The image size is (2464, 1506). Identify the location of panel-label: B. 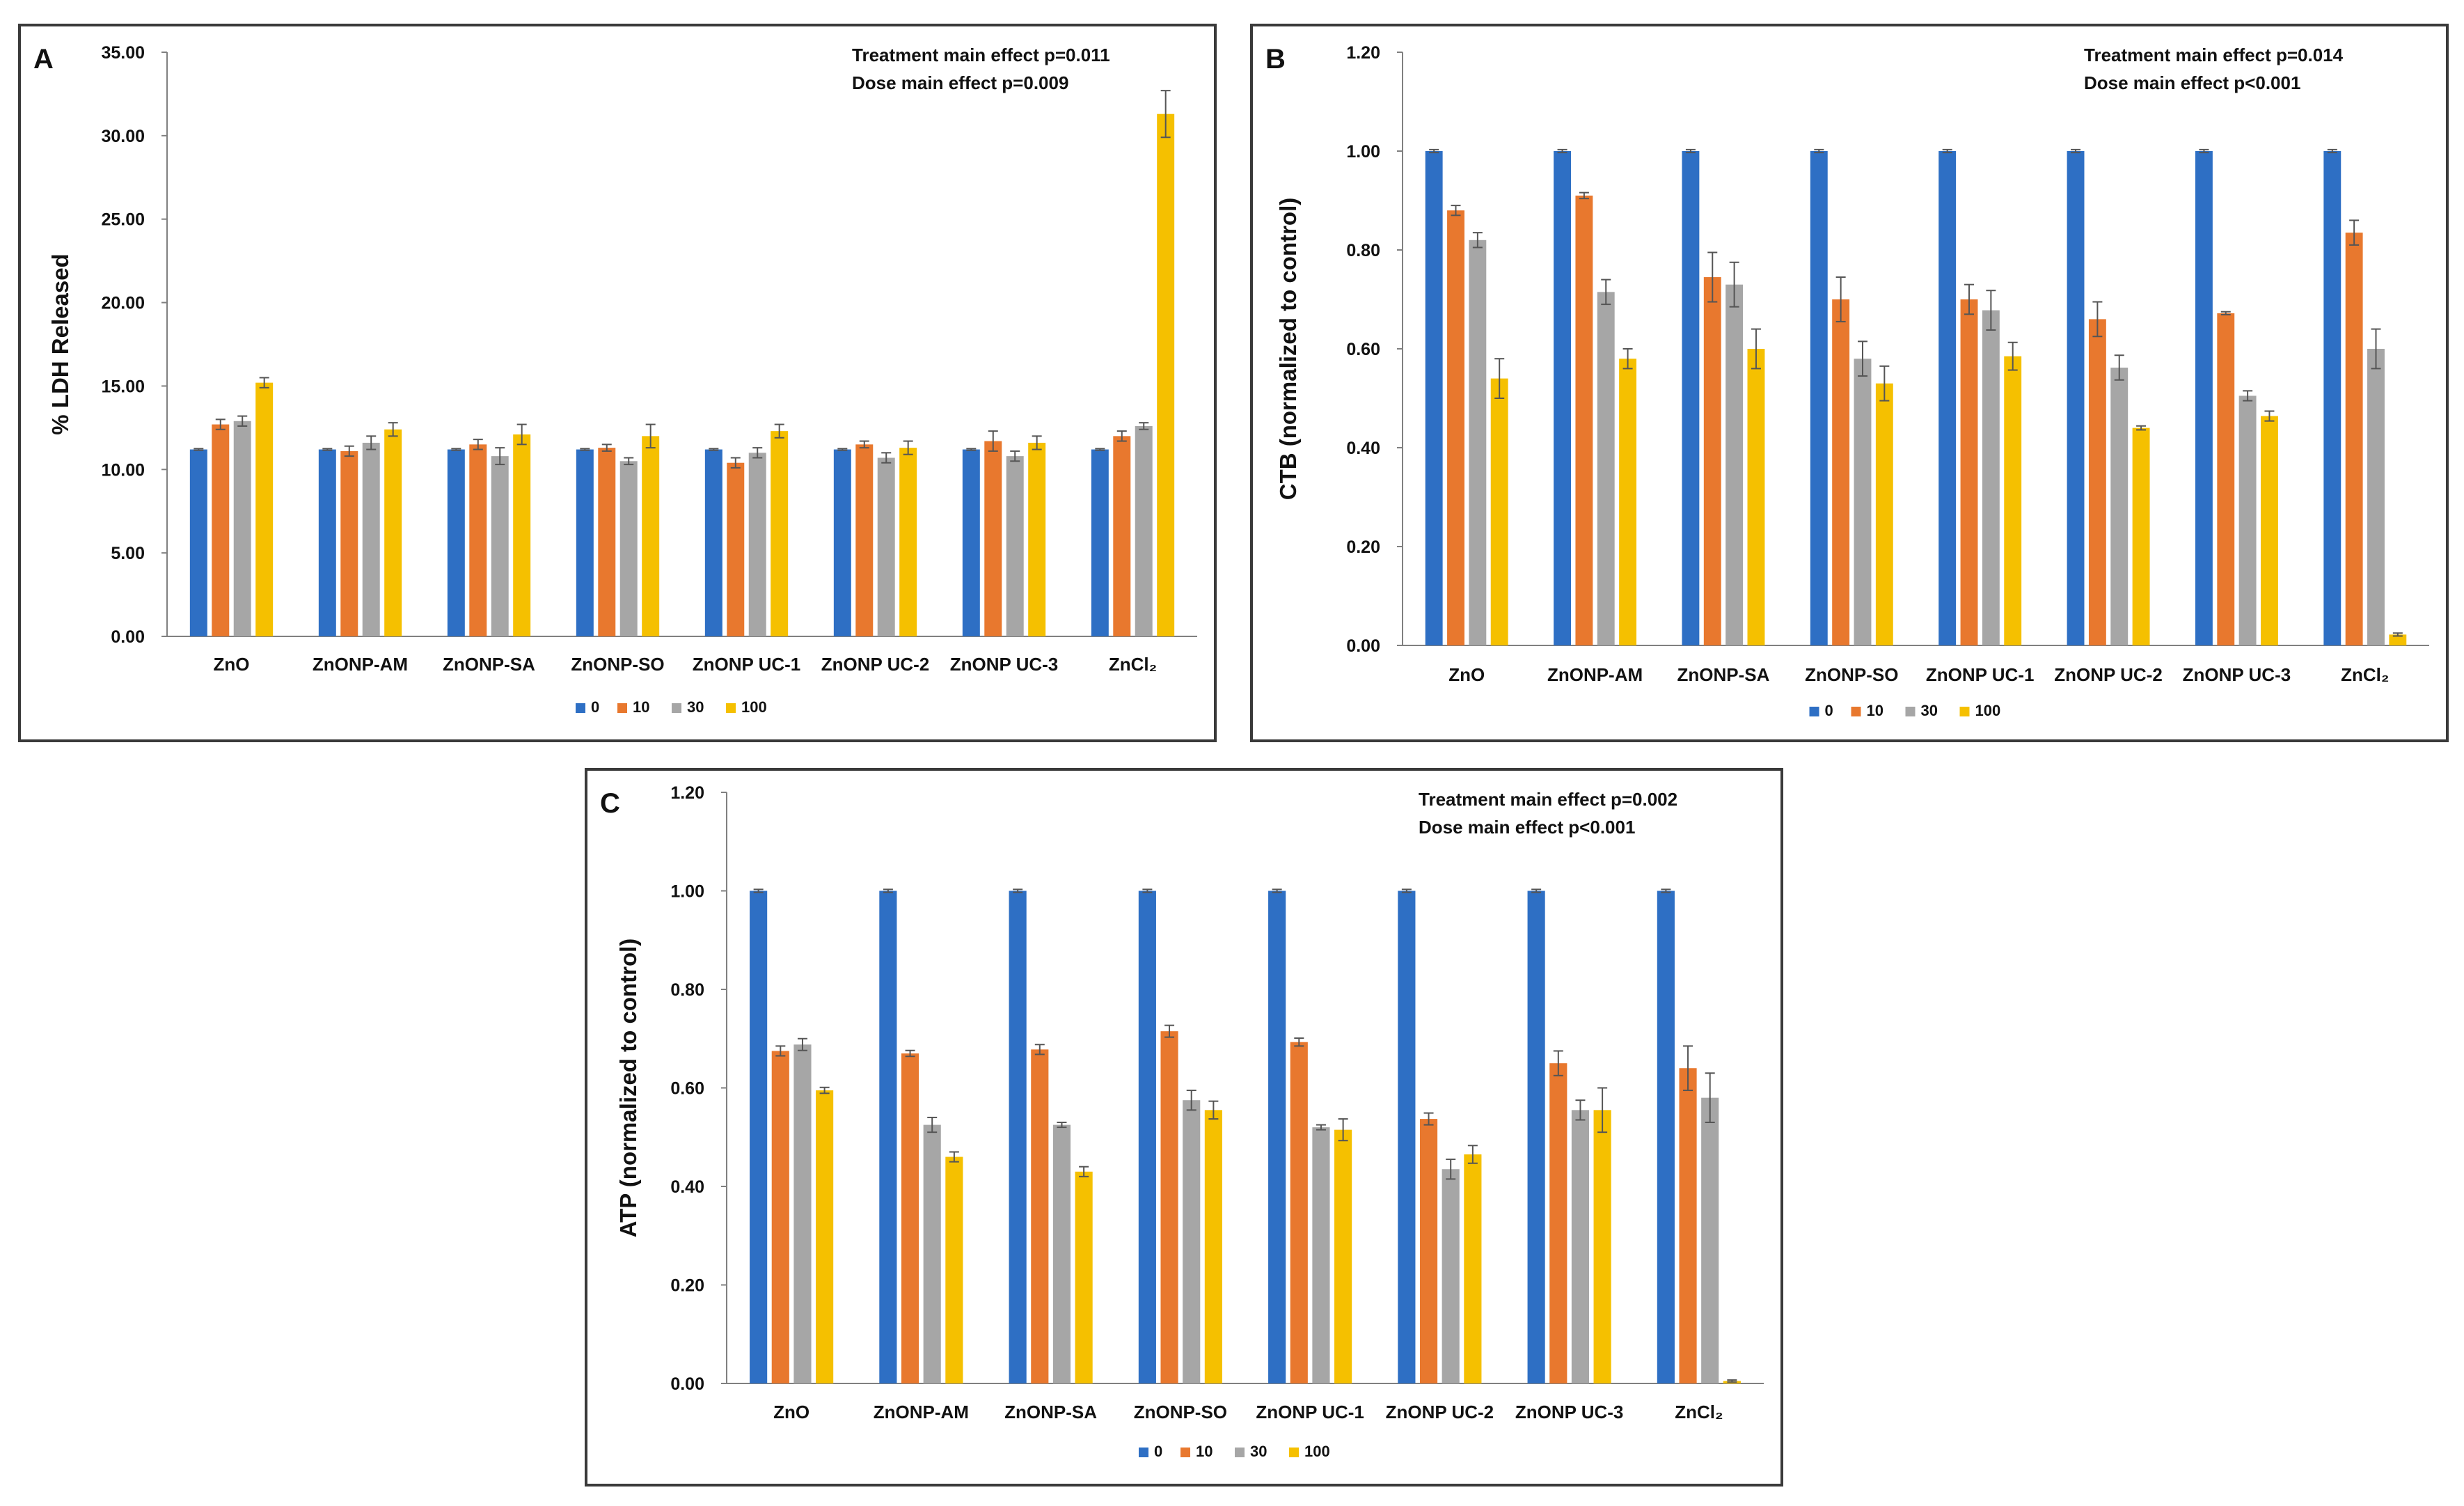
(1275, 59).